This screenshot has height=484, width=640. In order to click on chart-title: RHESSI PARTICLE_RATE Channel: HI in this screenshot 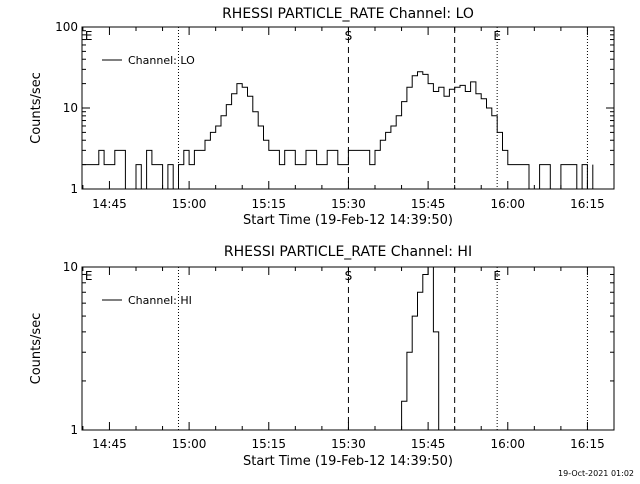, I will do `click(348, 252)`.